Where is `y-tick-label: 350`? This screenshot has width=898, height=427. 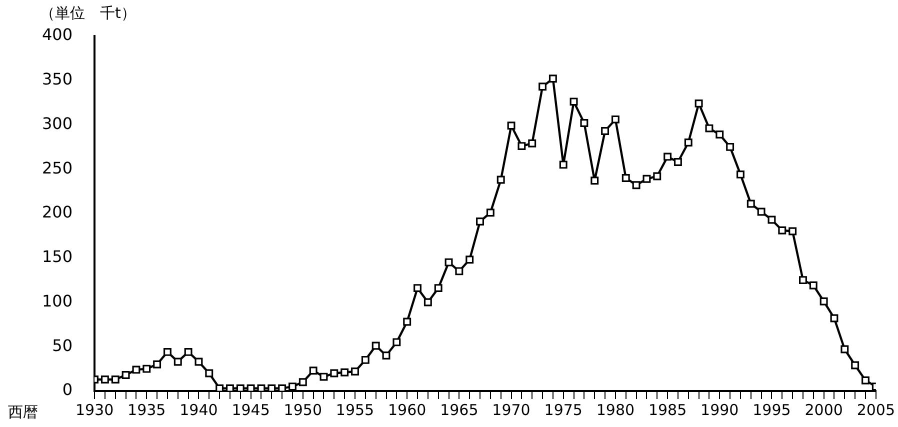 y-tick-label: 350 is located at coordinates (57, 79).